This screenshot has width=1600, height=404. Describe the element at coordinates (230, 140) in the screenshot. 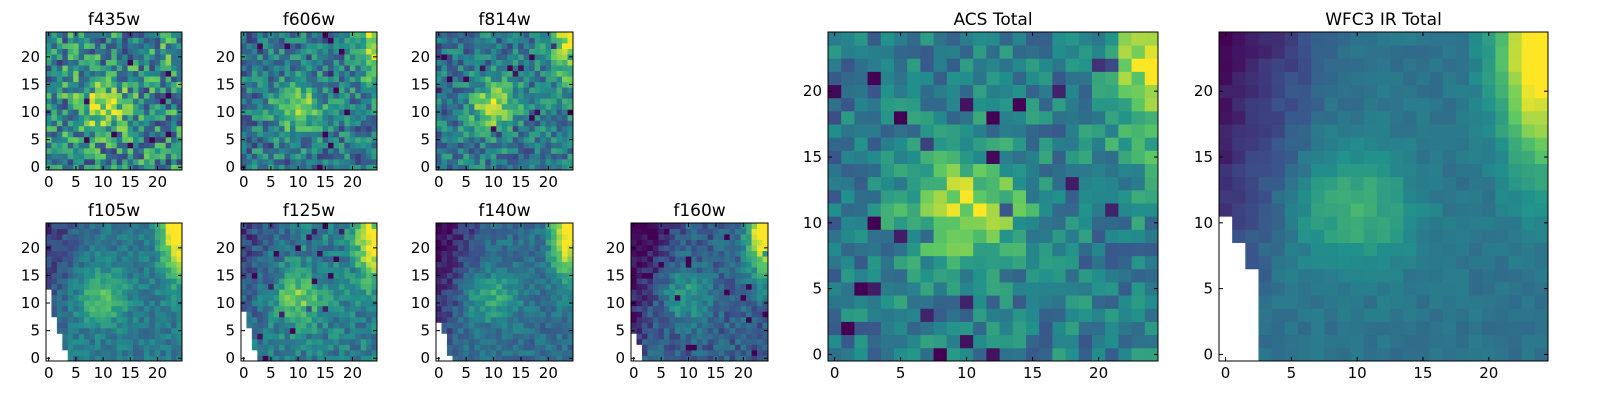

I see `y-tick-label: 5` at that location.